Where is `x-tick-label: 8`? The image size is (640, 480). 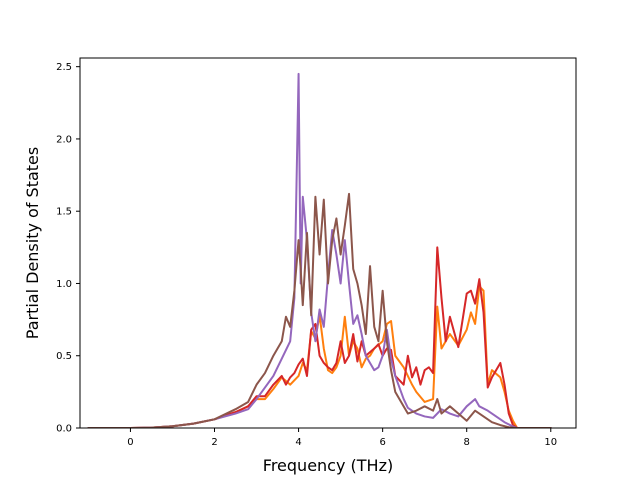
x-tick-label: 8 is located at coordinates (467, 442).